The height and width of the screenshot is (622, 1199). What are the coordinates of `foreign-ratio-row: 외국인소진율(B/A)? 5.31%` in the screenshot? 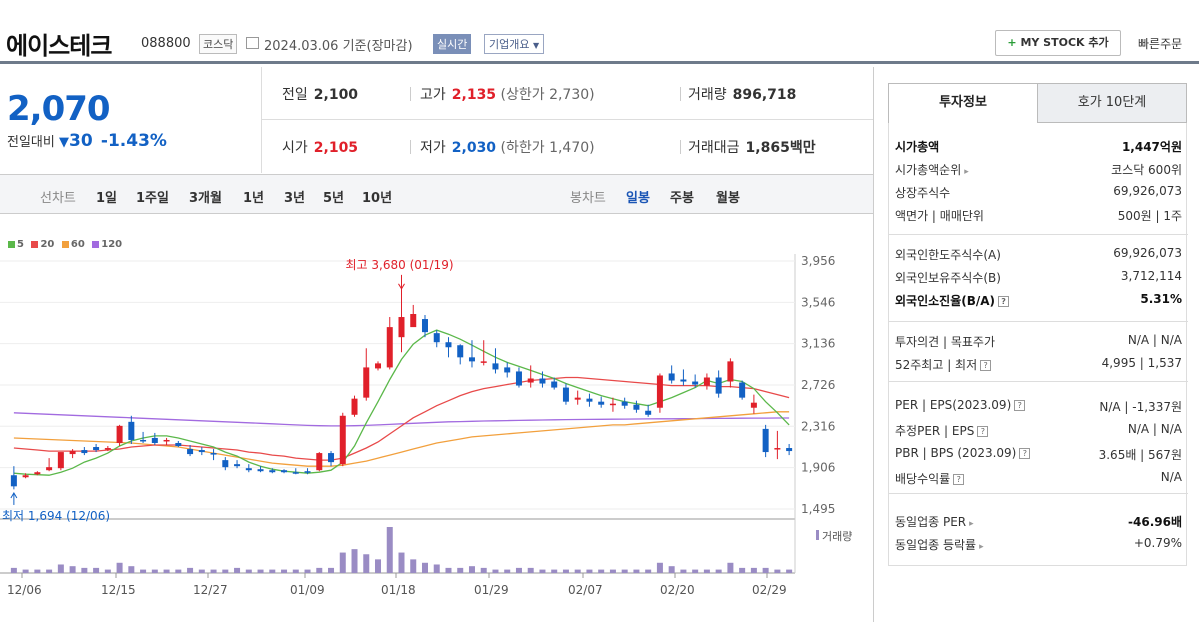 It's located at (1038, 300).